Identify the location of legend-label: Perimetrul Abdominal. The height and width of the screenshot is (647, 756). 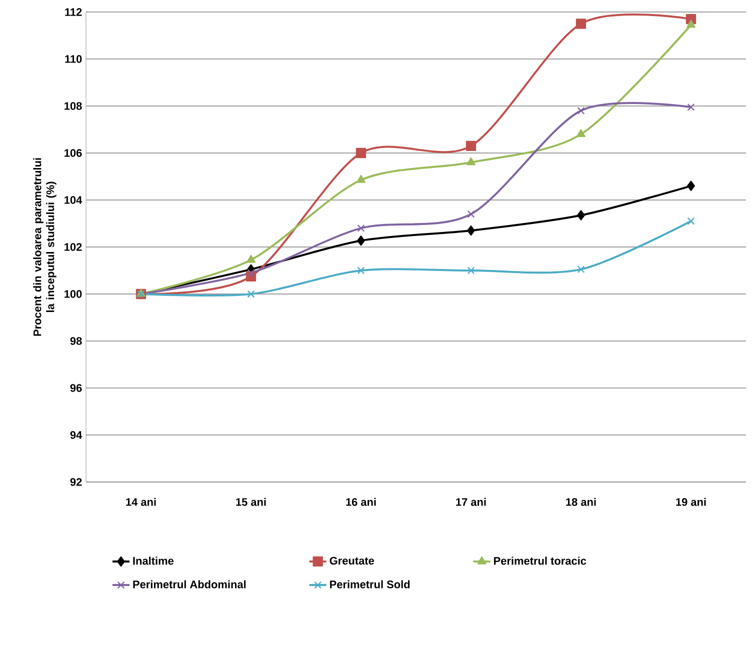
(189, 584).